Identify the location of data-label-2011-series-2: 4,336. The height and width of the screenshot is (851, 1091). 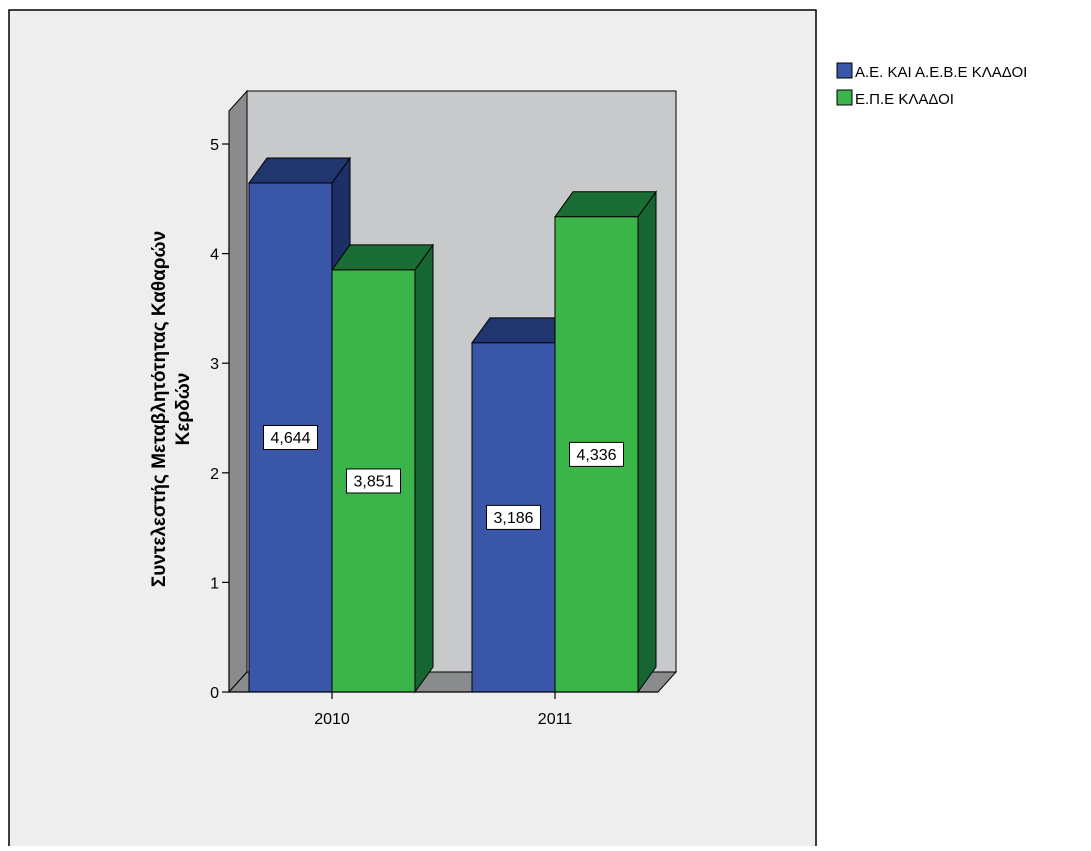
(596, 454).